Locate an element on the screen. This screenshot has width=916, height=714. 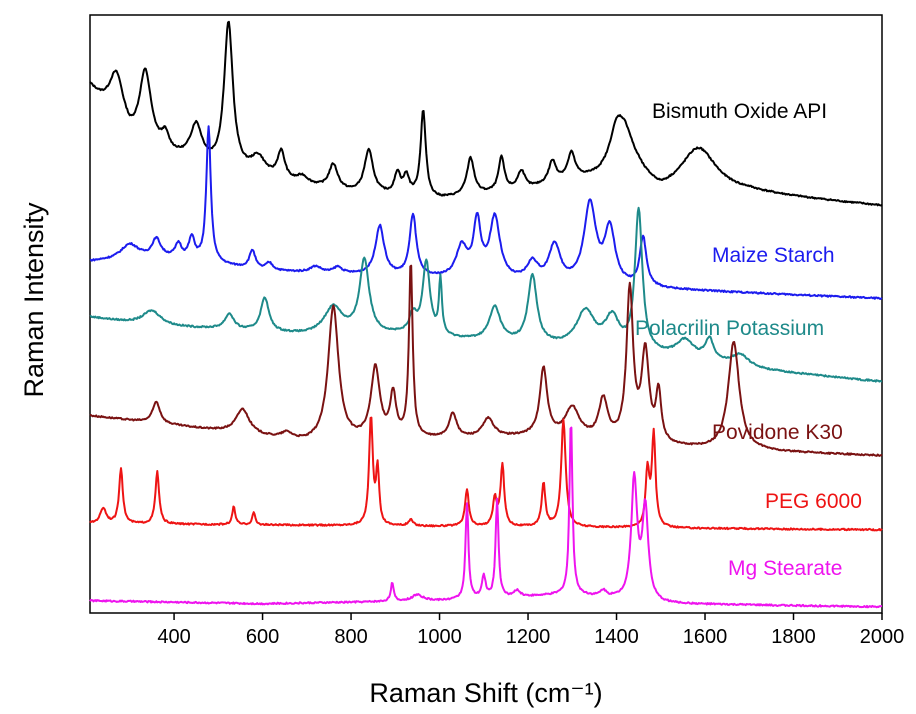
x-tick-label: 1800 is located at coordinates (793, 637).